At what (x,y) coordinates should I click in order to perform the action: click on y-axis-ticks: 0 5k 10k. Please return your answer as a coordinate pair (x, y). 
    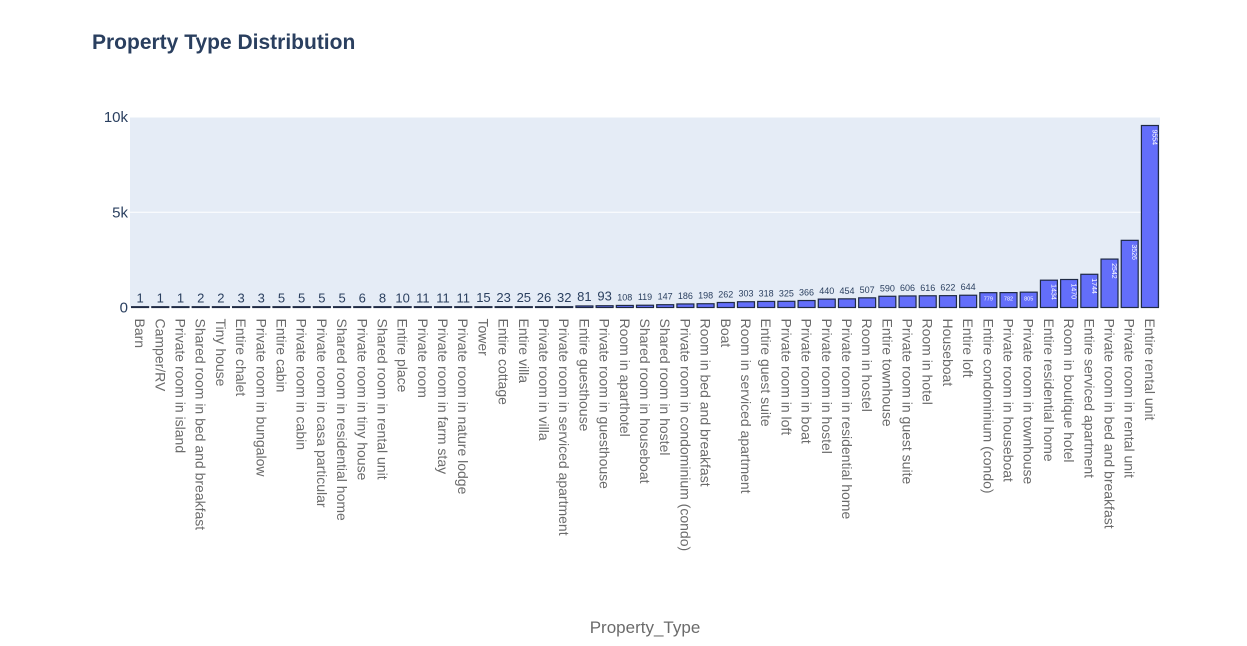
    Looking at the image, I should click on (116, 213).